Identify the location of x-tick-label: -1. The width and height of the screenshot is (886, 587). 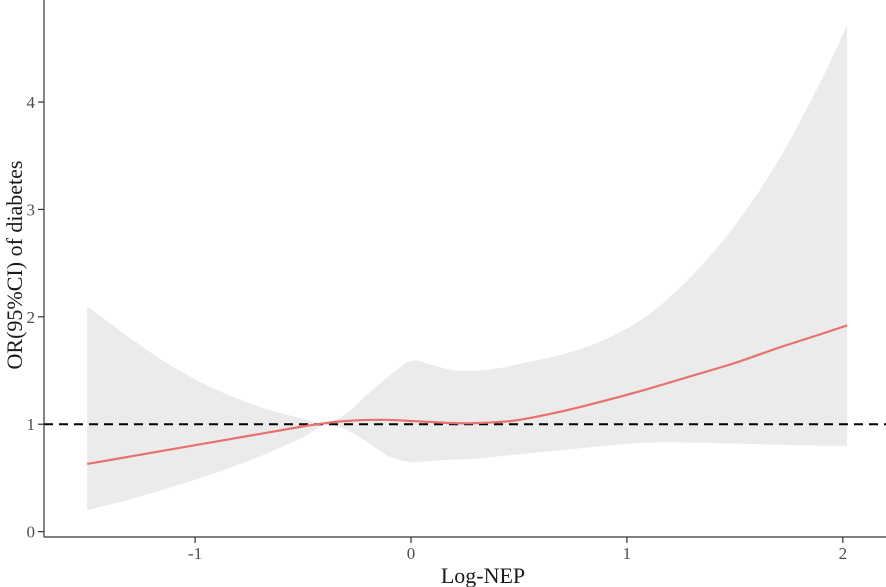
(195, 553).